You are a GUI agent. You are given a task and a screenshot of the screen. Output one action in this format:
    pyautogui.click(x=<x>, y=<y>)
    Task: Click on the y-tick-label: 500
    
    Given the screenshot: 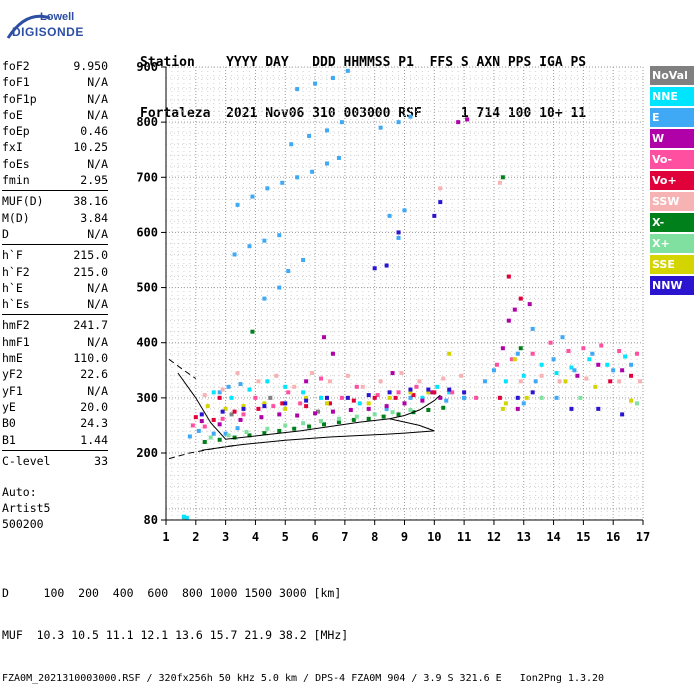 What is the action you would take?
    pyautogui.click(x=147, y=288)
    